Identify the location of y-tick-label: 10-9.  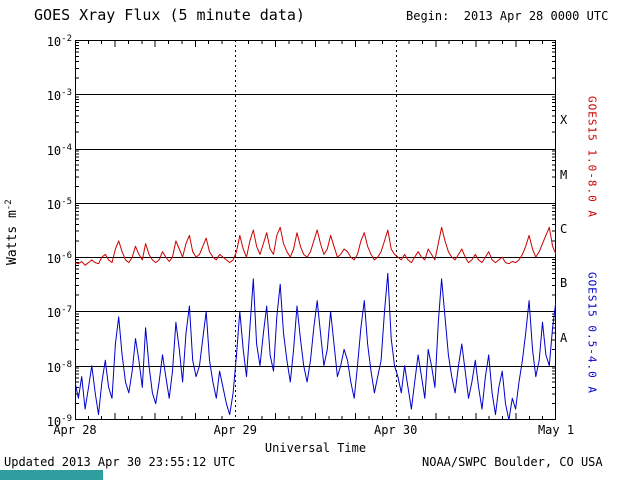
(59, 421).